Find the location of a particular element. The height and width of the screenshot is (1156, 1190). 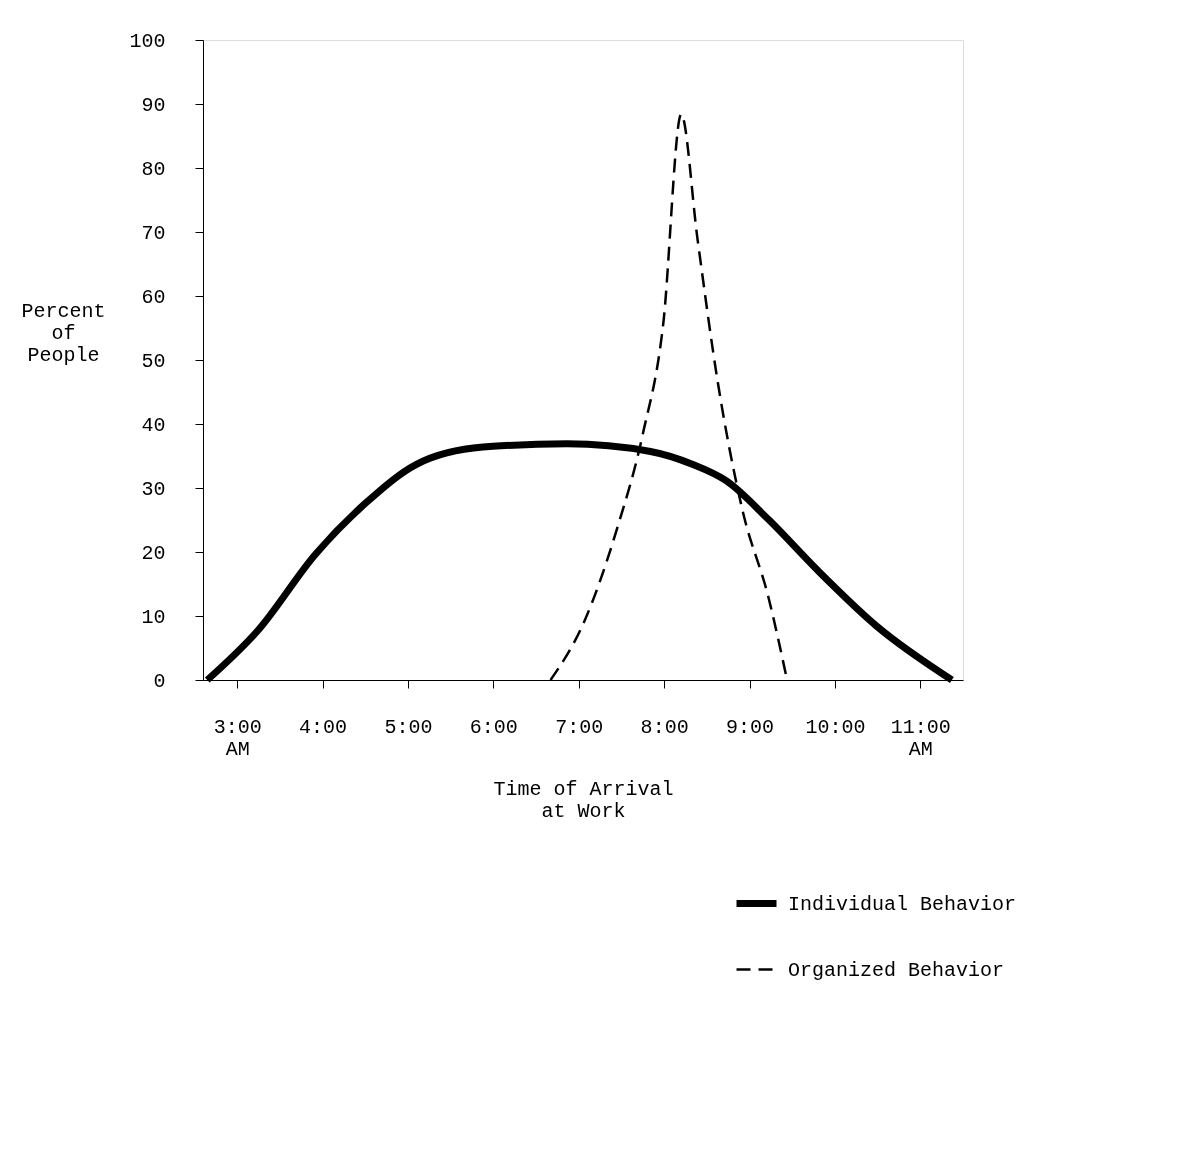

legend-label: Individual Behavior is located at coordinates (902, 904).